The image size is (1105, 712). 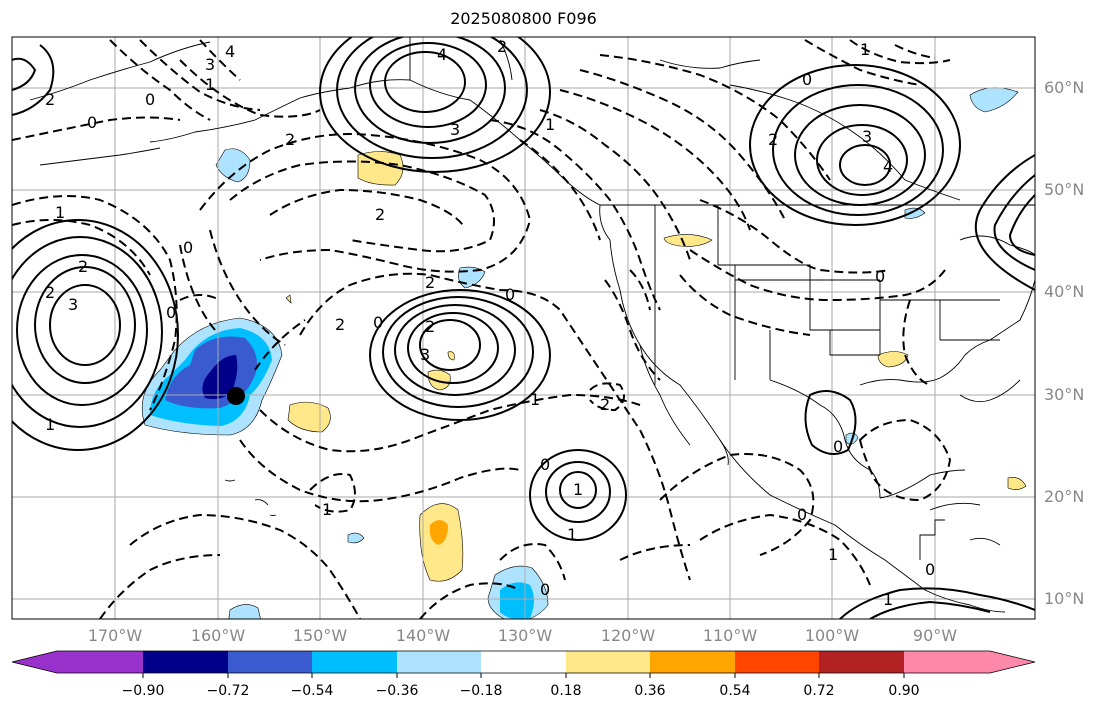 I want to click on colorbar-tick-label: 0.54, so click(x=735, y=691).